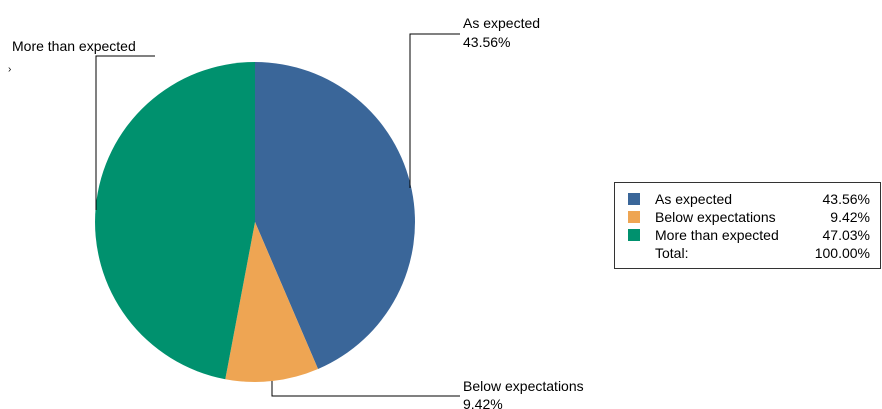  I want to click on legend-swatch-below-expectations, so click(634, 217).